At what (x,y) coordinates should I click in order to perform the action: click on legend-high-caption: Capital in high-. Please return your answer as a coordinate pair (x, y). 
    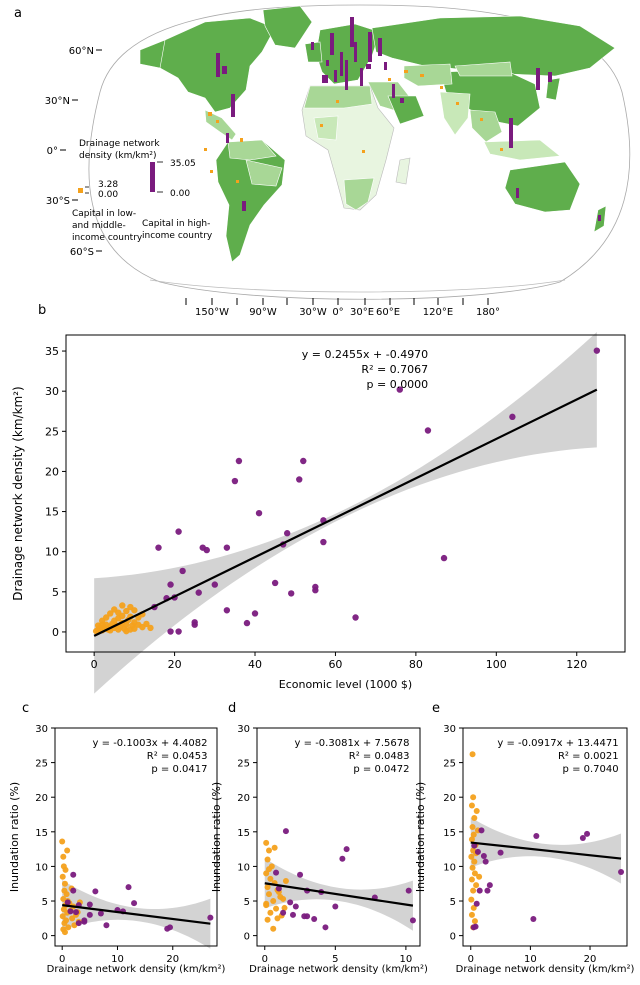
    Looking at the image, I should click on (176, 224).